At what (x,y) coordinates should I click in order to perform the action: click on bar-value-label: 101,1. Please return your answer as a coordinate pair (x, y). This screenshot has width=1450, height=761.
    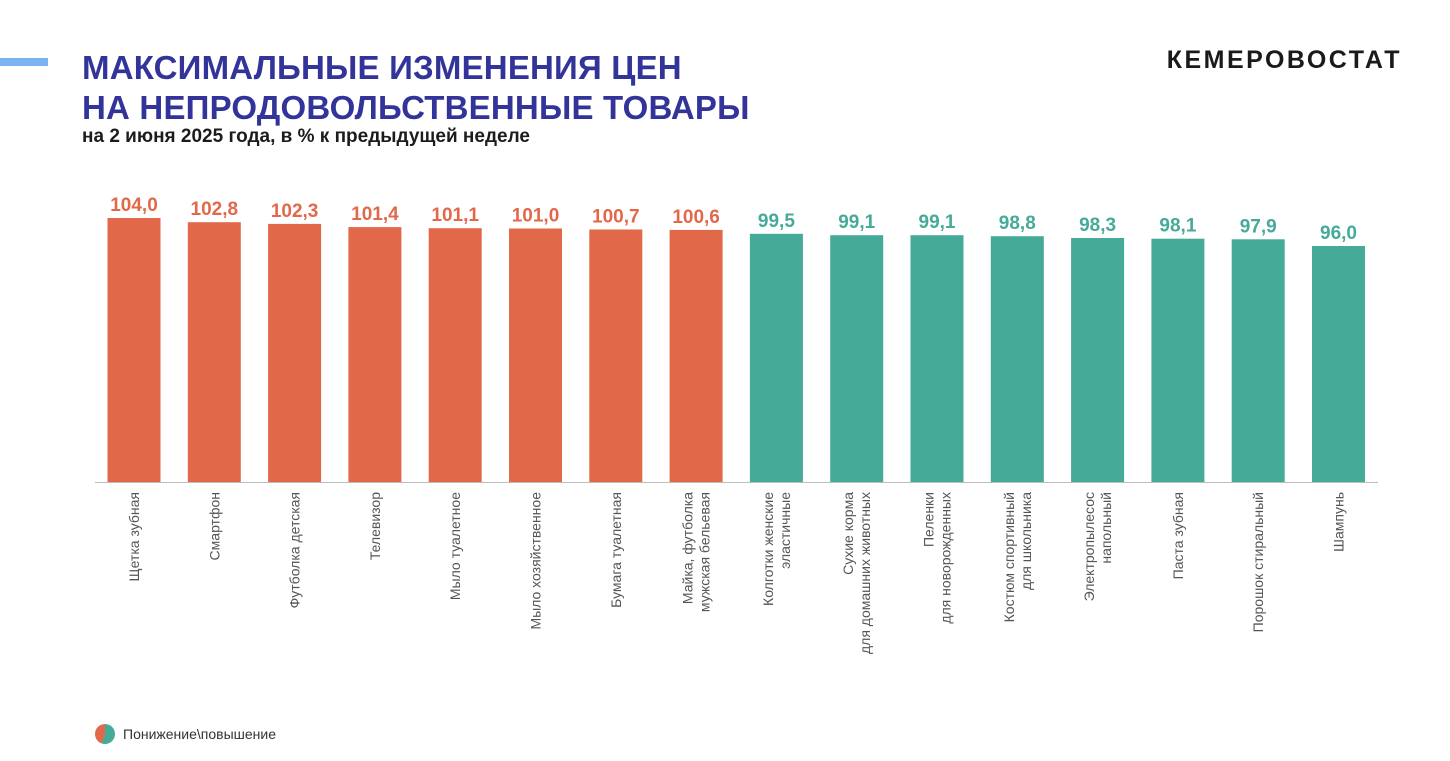
    Looking at the image, I should click on (455, 215).